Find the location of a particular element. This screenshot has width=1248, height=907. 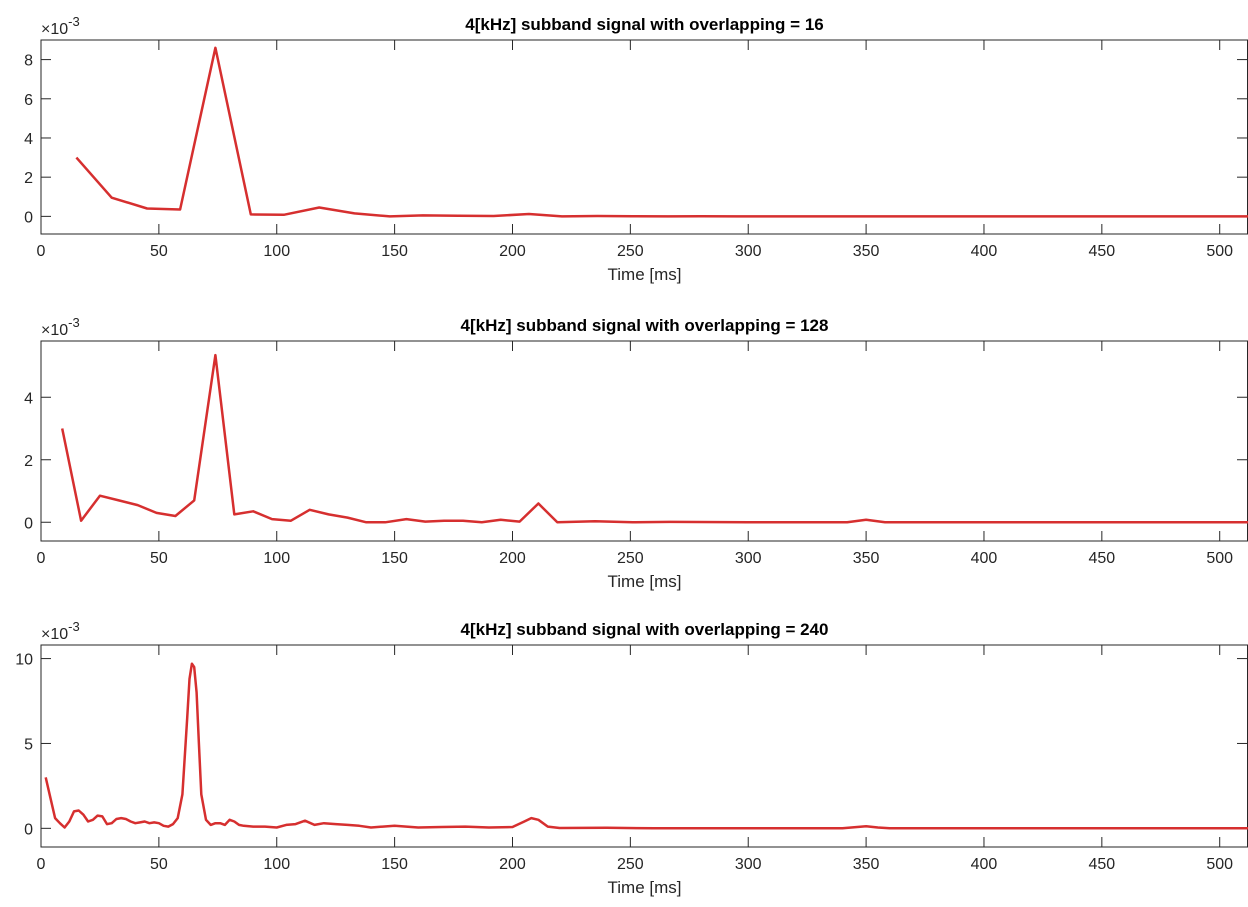

y-tick-label: 5 is located at coordinates (28, 744).